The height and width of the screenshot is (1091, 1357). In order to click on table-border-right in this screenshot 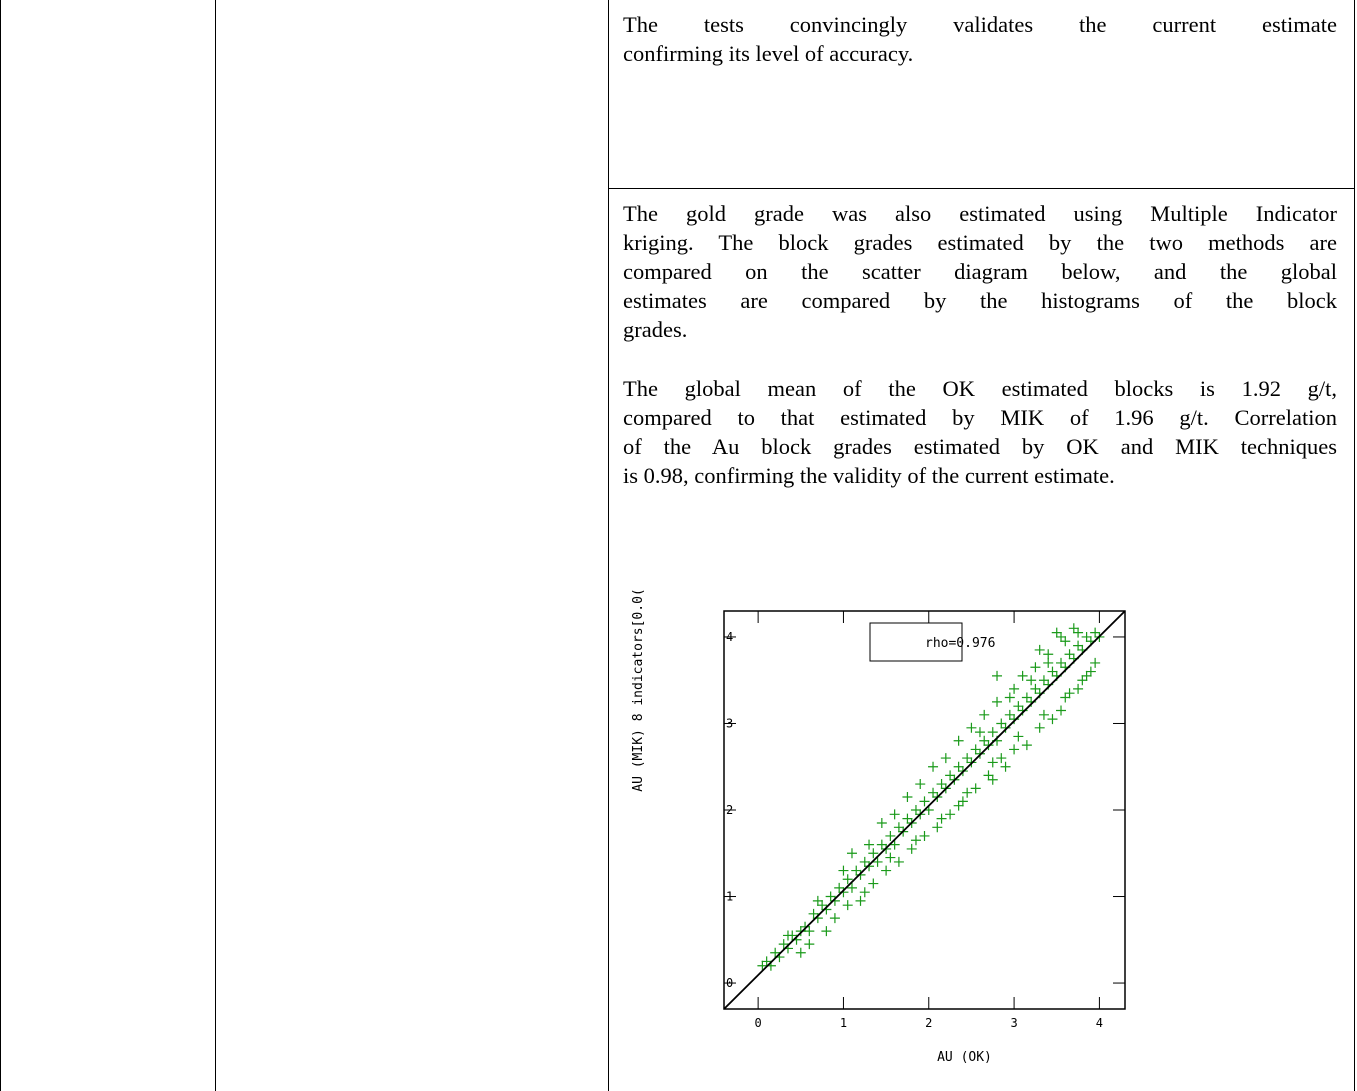, I will do `click(1354, 545)`.